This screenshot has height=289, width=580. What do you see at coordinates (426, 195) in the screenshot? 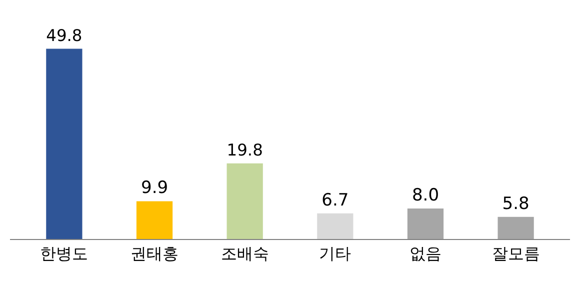
I see `data-label: 8.0` at bounding box center [426, 195].